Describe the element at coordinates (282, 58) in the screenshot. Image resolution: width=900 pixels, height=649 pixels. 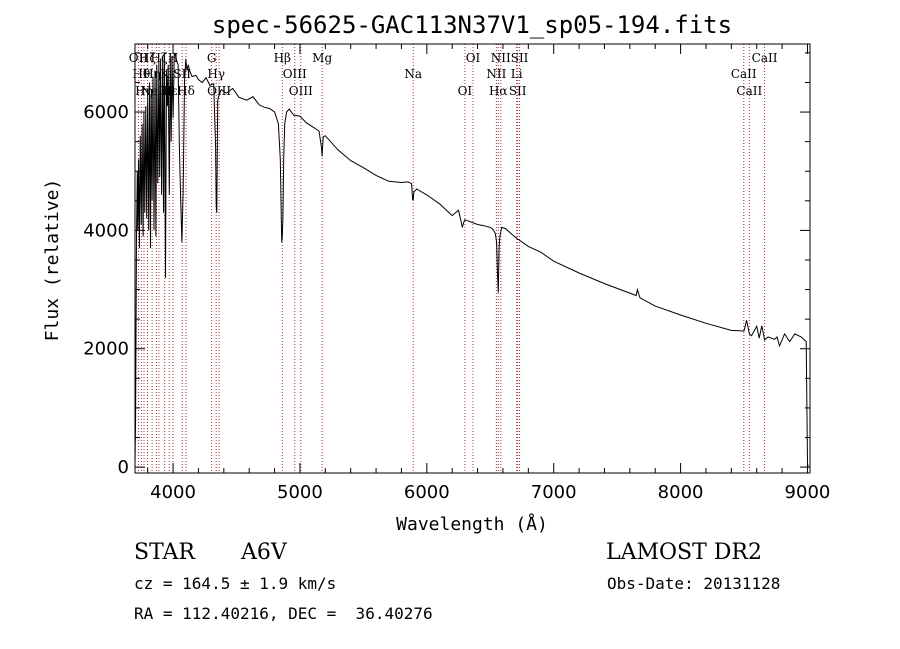
I see `line-label-hβ: Hβ` at that location.